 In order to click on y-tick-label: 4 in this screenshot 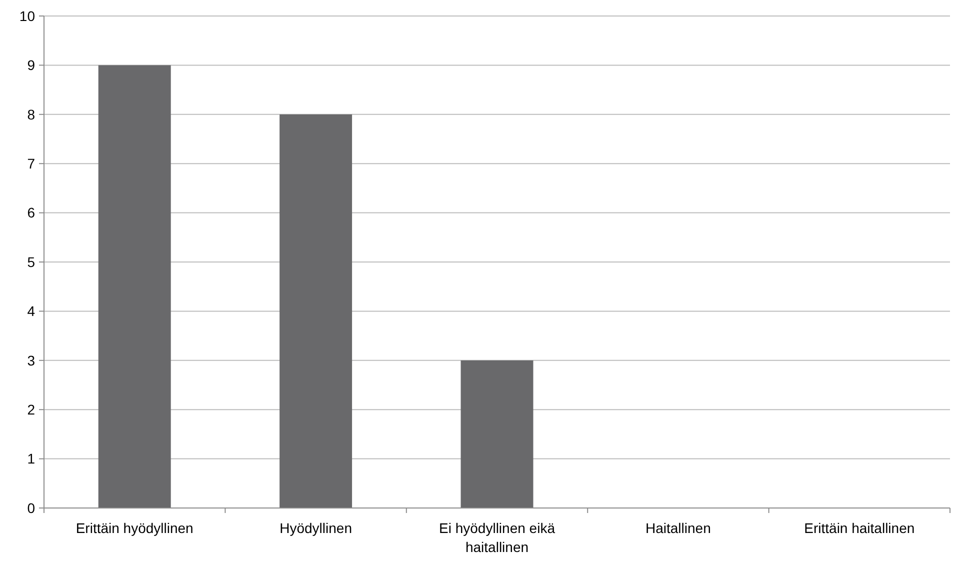, I will do `click(31, 311)`.